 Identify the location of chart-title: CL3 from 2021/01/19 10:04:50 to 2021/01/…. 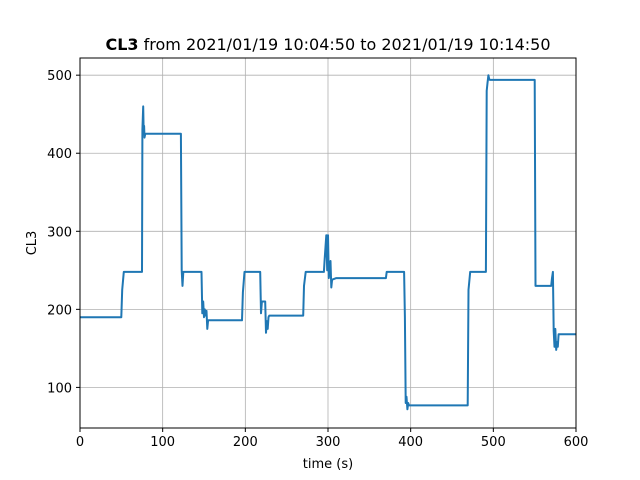
(327, 44).